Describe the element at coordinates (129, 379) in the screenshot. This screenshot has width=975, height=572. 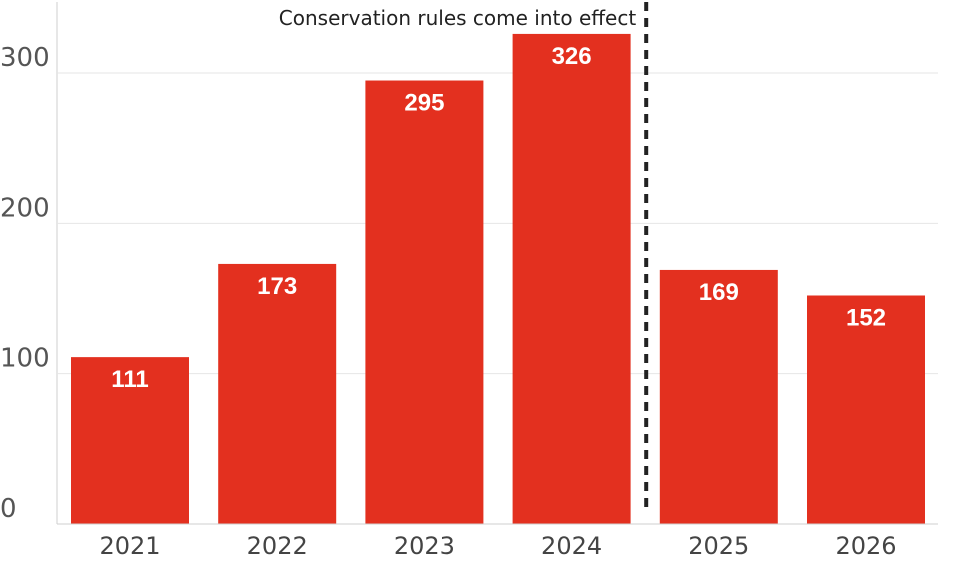
I see `data-label-2021: 111` at that location.